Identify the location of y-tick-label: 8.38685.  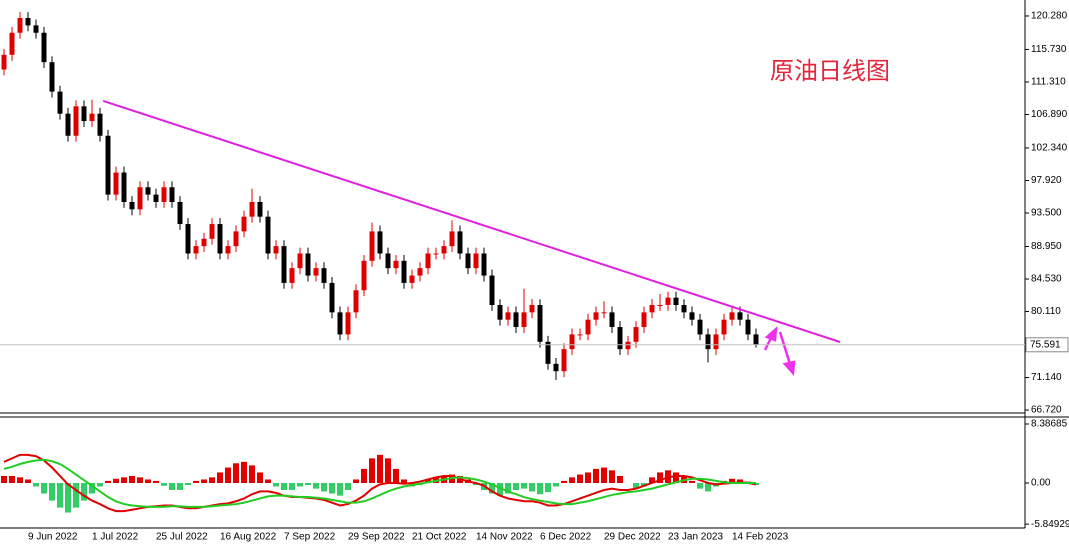
(1049, 424).